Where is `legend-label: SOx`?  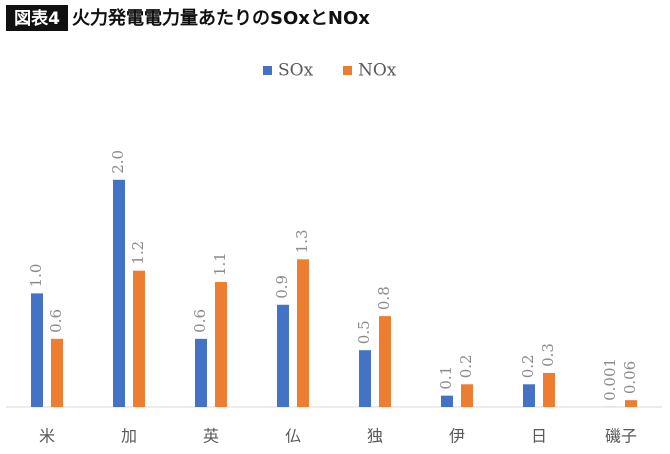 legend-label: SOx is located at coordinates (296, 71).